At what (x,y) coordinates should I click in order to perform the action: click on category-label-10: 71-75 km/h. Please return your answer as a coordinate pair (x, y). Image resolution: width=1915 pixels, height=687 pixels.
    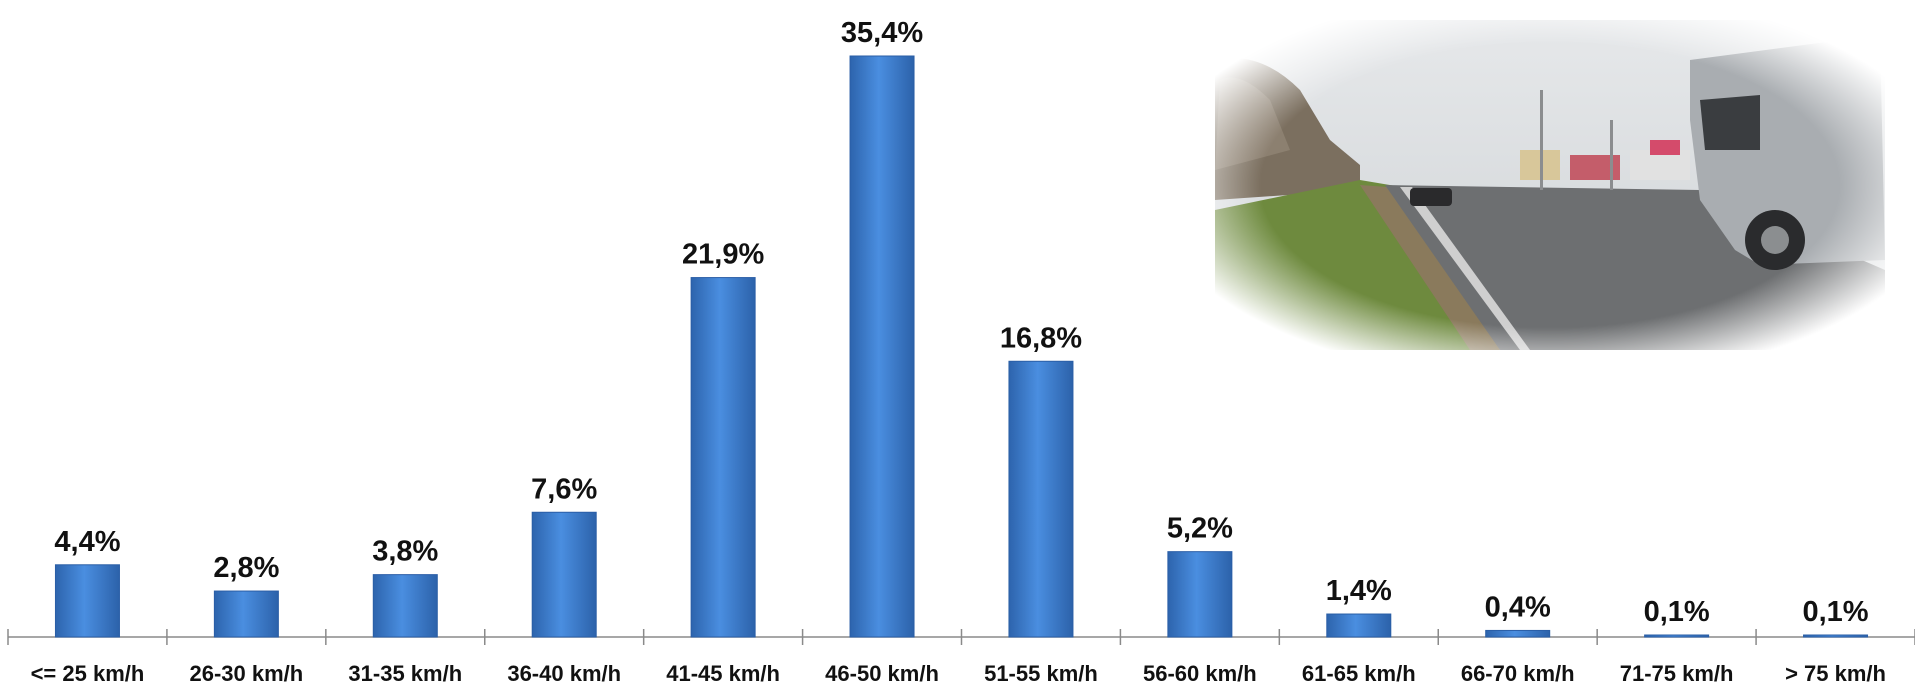
    Looking at the image, I should click on (1677, 673).